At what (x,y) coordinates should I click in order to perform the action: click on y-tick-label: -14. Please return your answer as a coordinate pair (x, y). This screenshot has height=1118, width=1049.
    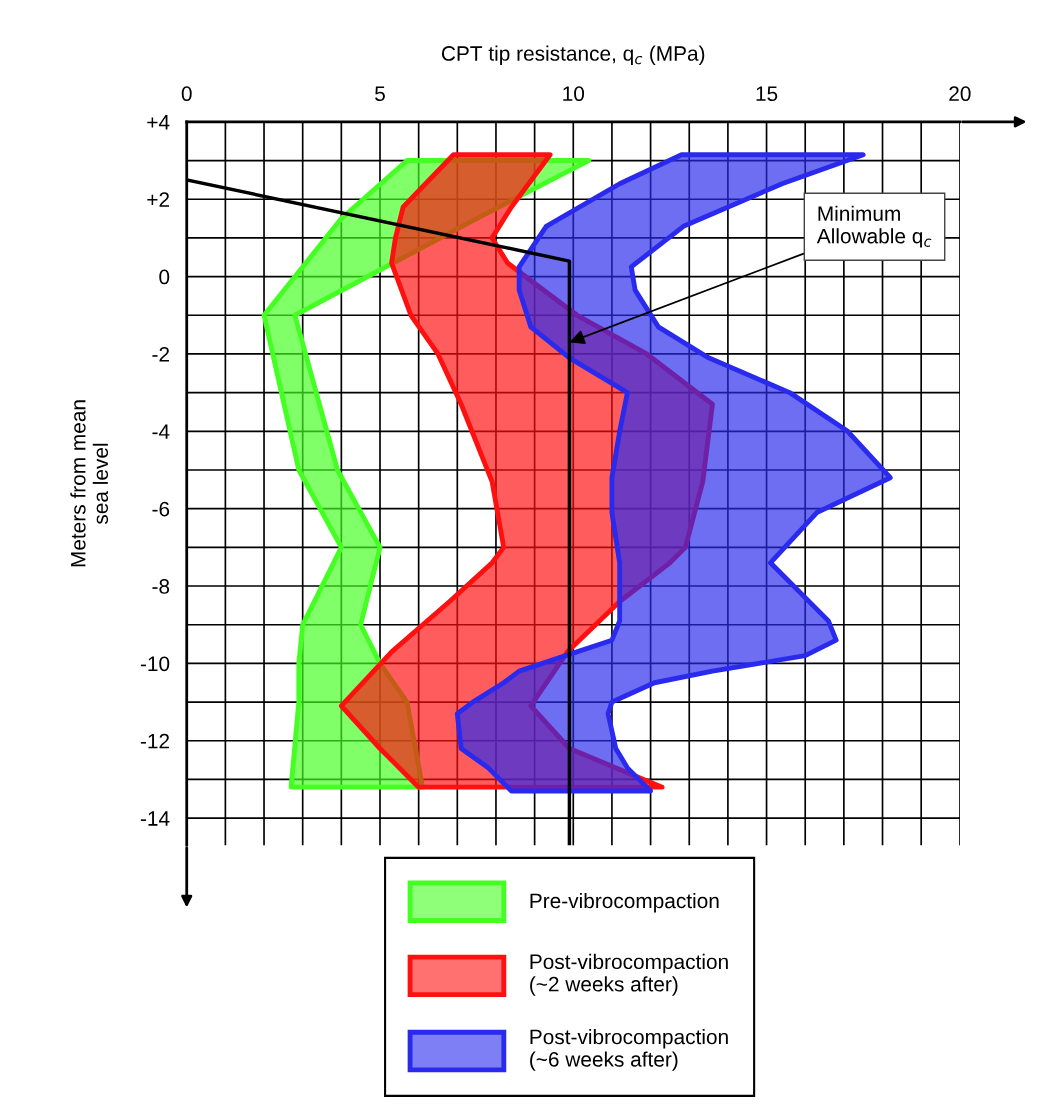
    Looking at the image, I should click on (155, 818).